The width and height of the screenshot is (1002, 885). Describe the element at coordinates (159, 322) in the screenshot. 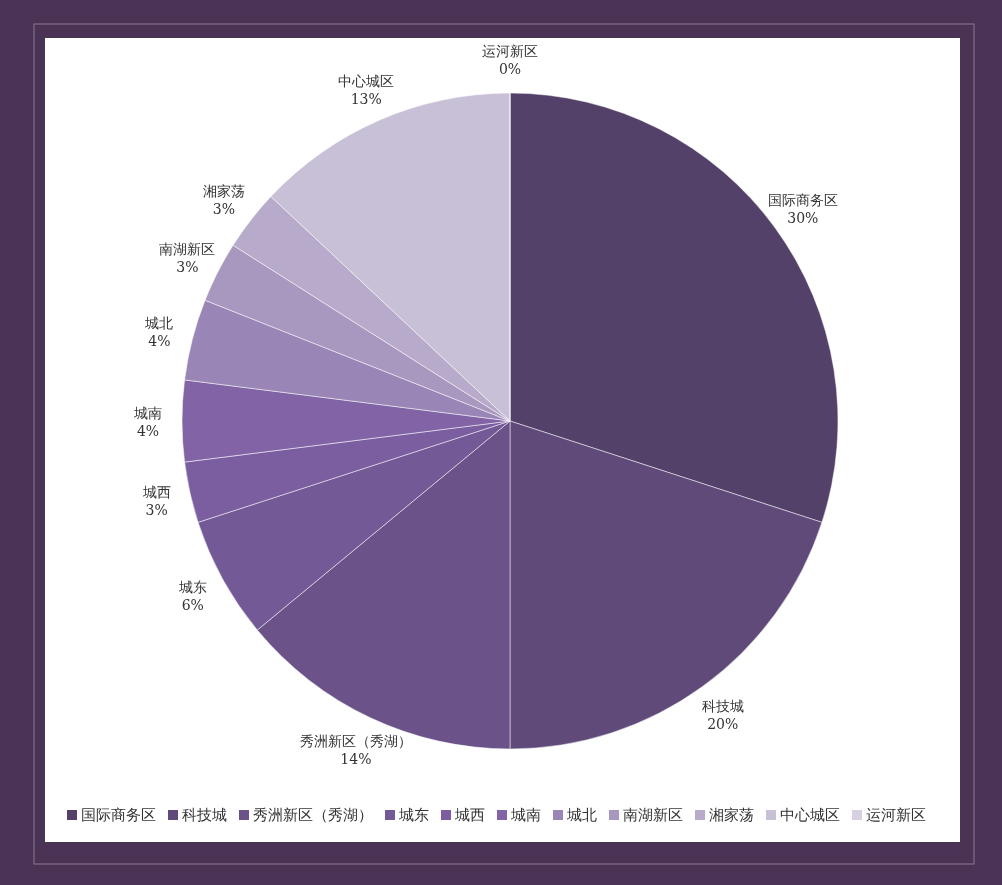

I see `slice-label: 城北` at that location.